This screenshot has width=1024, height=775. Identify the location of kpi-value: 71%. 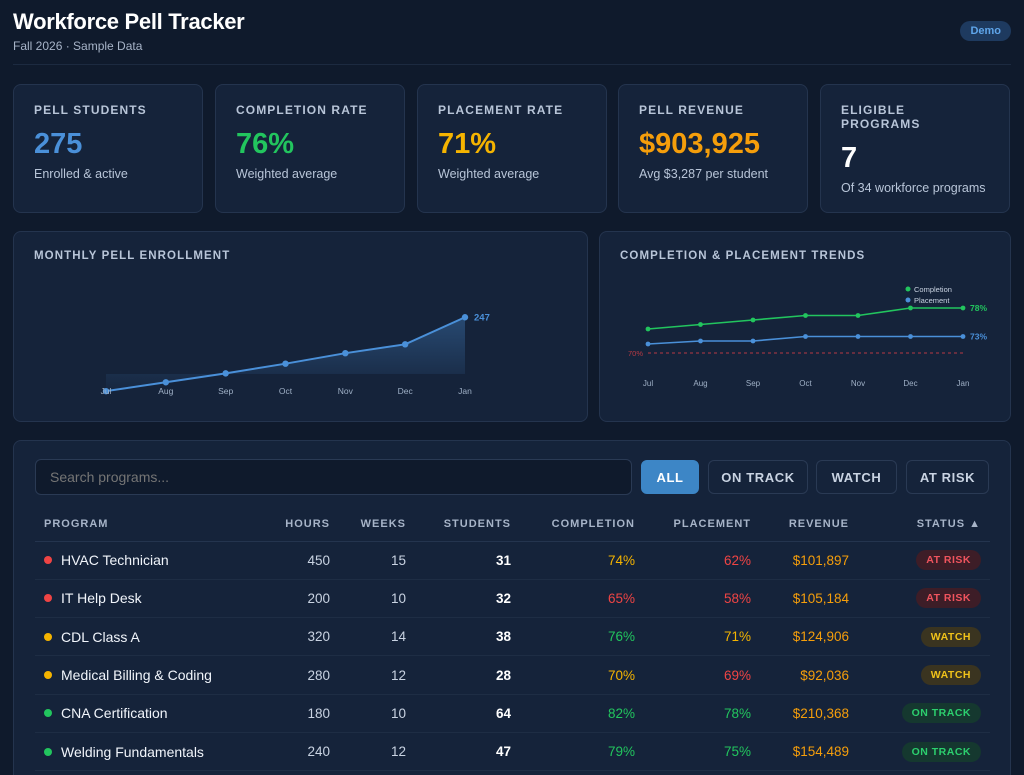
(467, 144).